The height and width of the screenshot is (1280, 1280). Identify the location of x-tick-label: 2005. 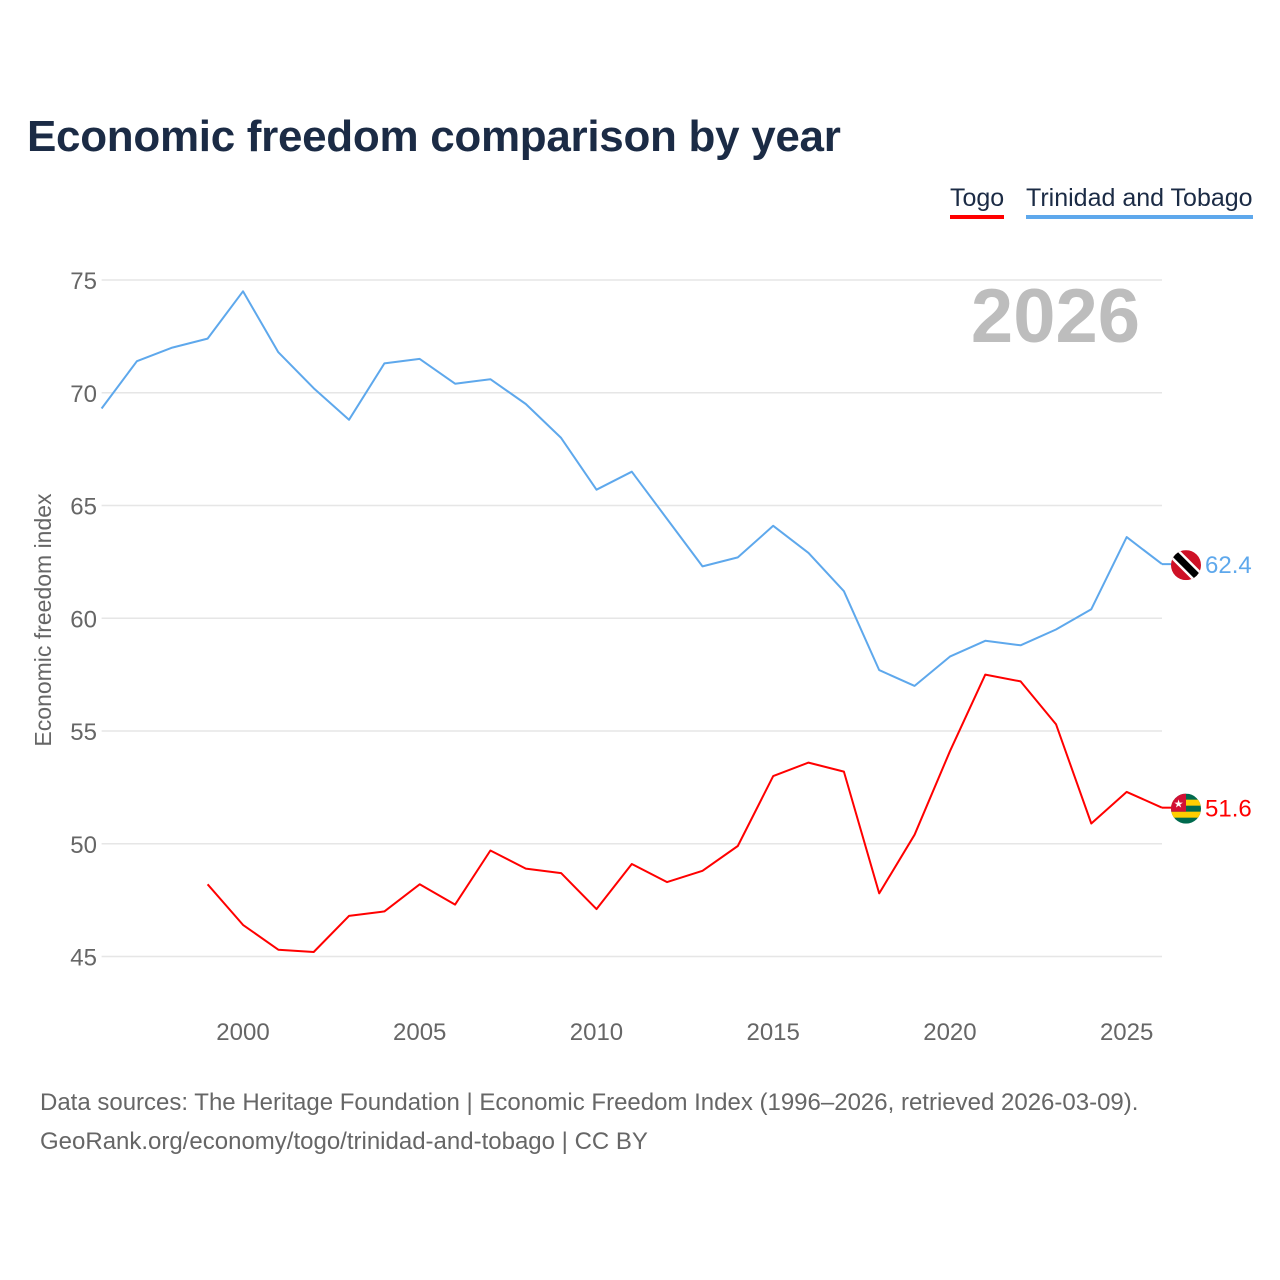
(419, 1032).